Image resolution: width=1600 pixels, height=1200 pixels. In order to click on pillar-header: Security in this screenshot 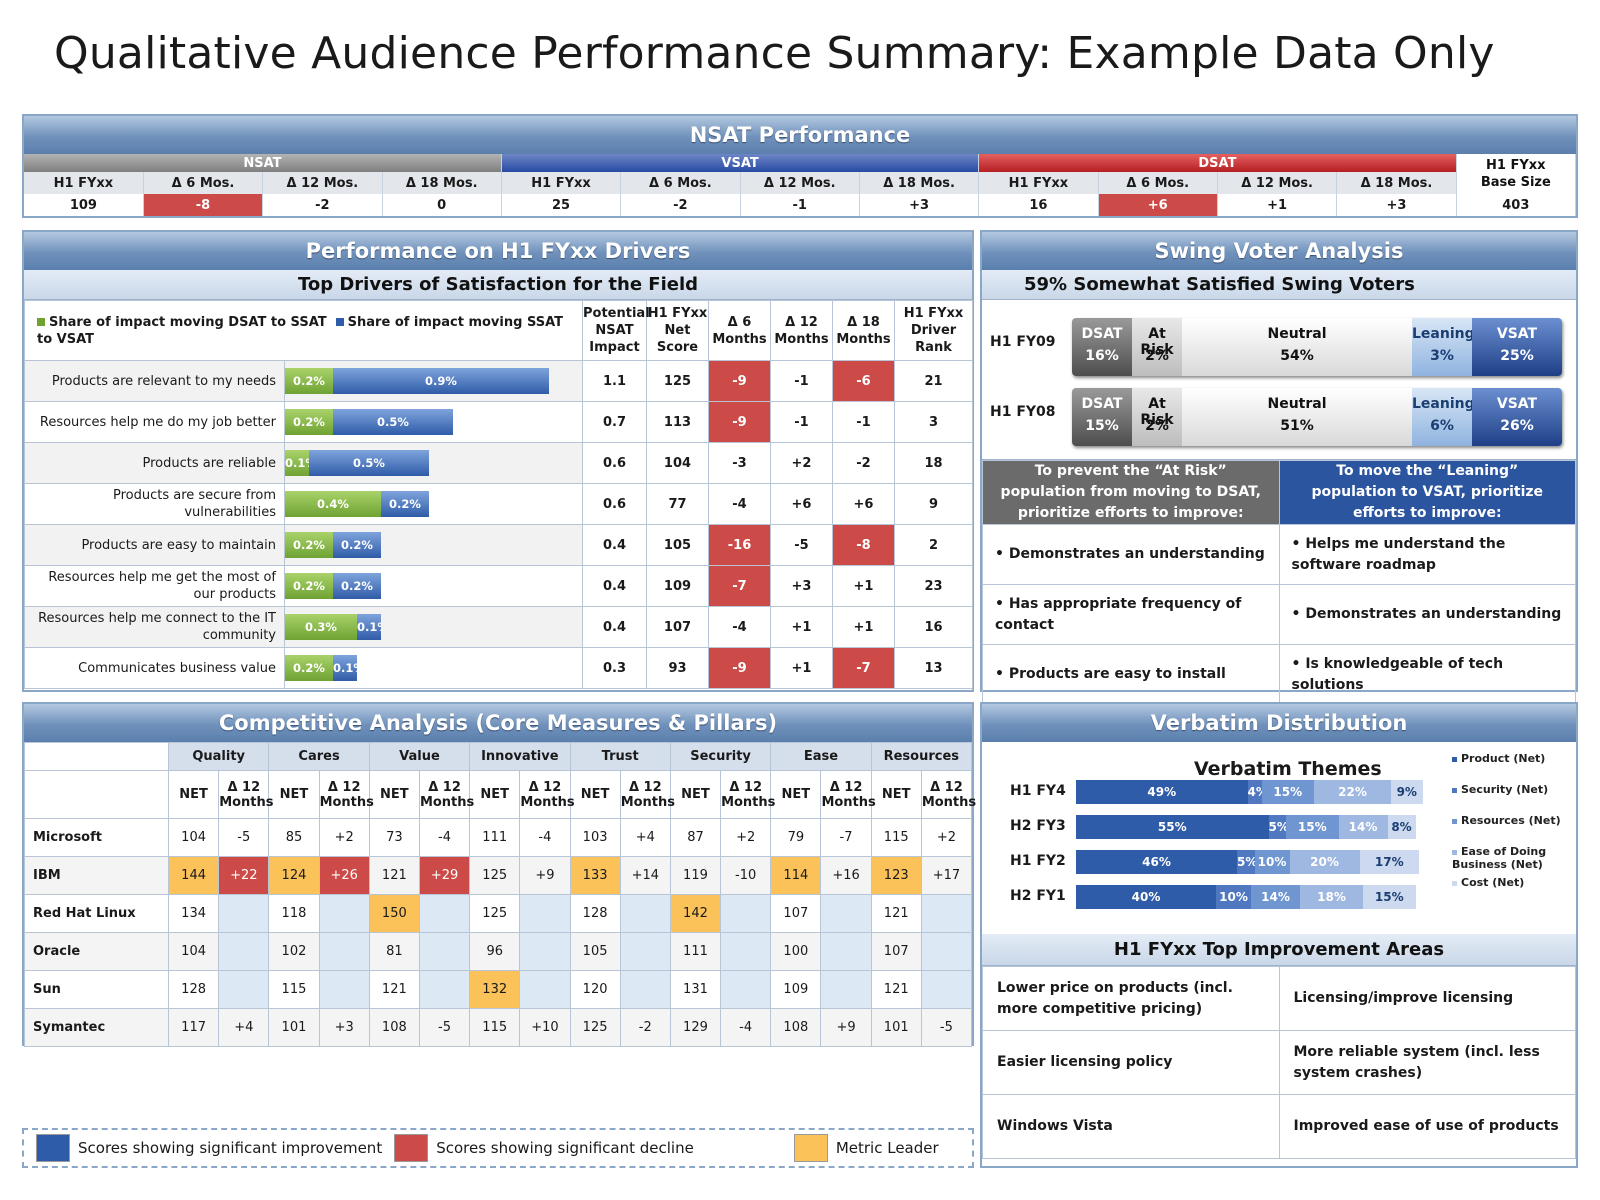, I will do `click(720, 756)`.